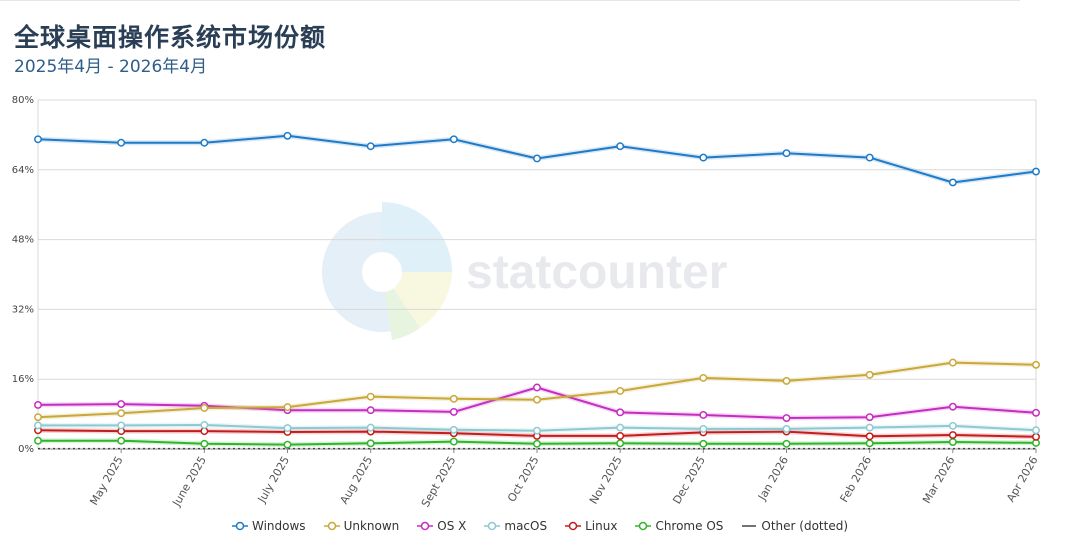 The height and width of the screenshot is (554, 1080). Describe the element at coordinates (331, 526) in the screenshot. I see `legend-symbol-unknown` at that location.